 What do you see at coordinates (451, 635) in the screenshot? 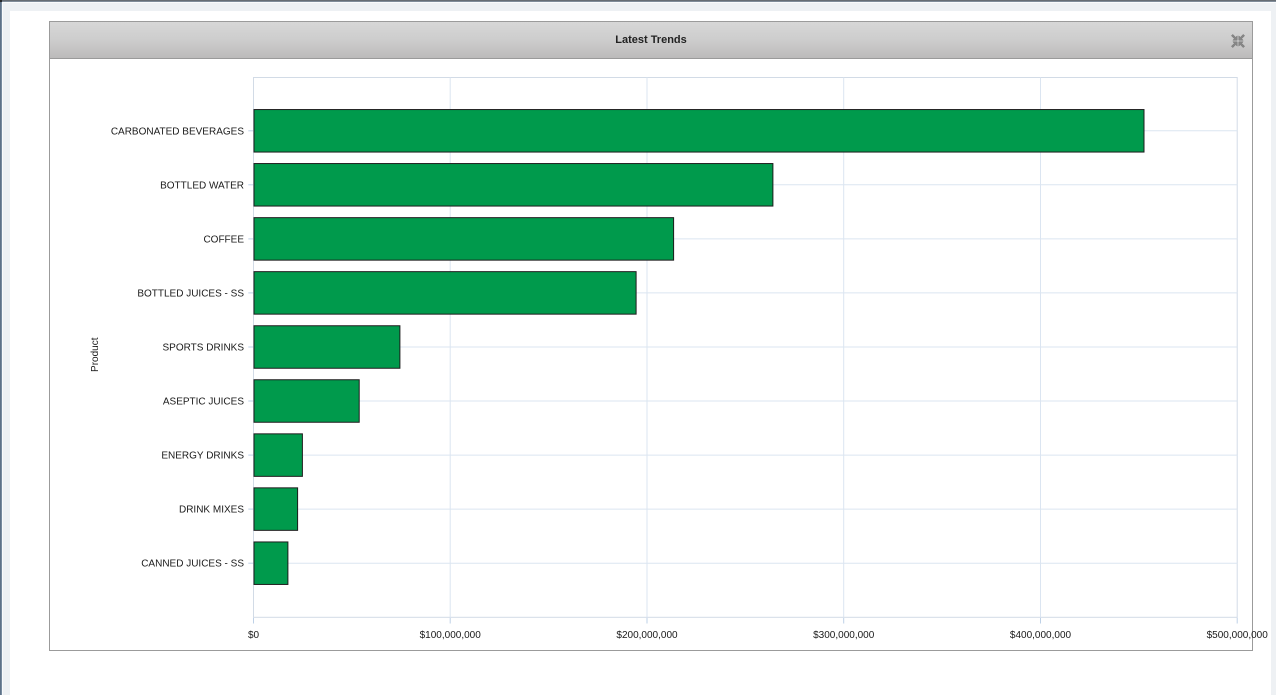
I see `svg-text: $100,000,000` at bounding box center [451, 635].